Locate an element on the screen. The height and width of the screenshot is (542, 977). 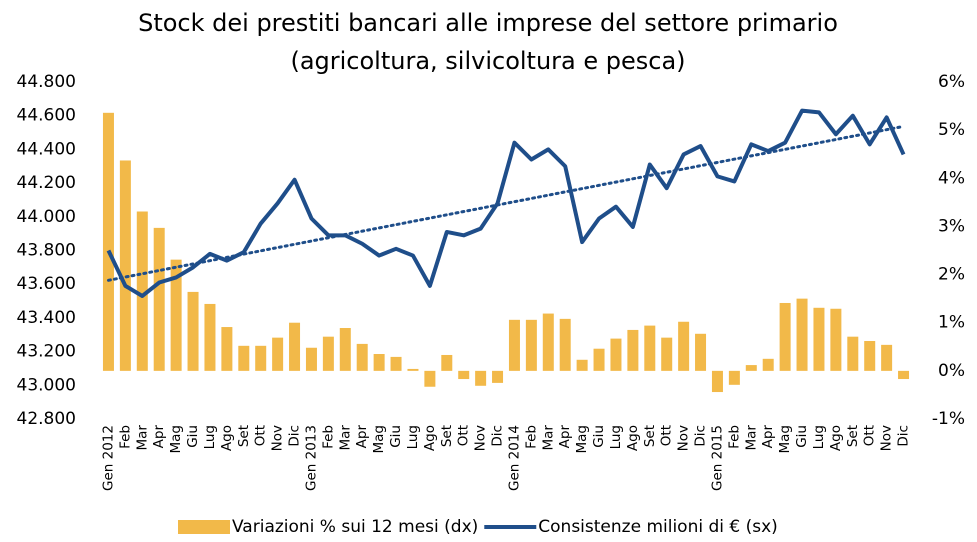
y2-tick-label: 6% is located at coordinates (951, 82).